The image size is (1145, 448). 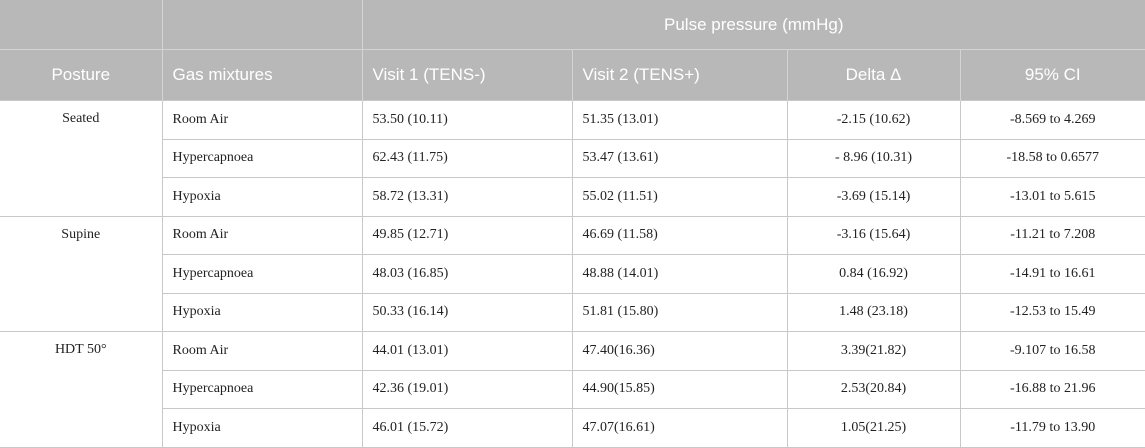 I want to click on ci-cell: -11.21 to 7.208, so click(x=1052, y=235).